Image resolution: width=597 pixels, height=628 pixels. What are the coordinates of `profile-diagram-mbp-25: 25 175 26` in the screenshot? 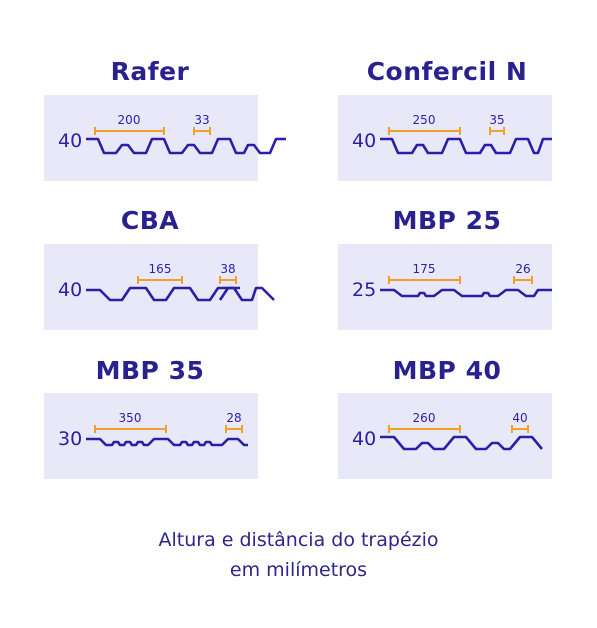 It's located at (445, 287).